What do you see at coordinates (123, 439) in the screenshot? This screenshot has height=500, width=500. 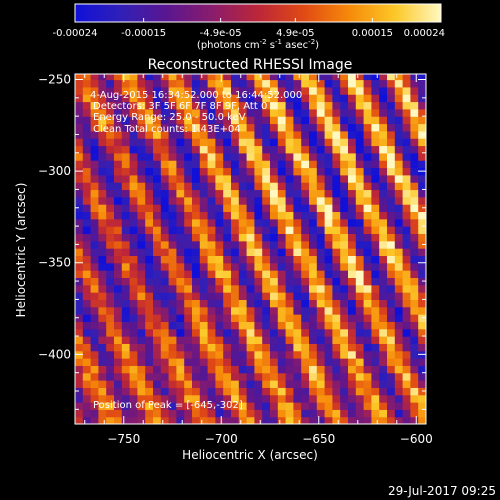 I see `x-tick-label: −750` at bounding box center [123, 439].